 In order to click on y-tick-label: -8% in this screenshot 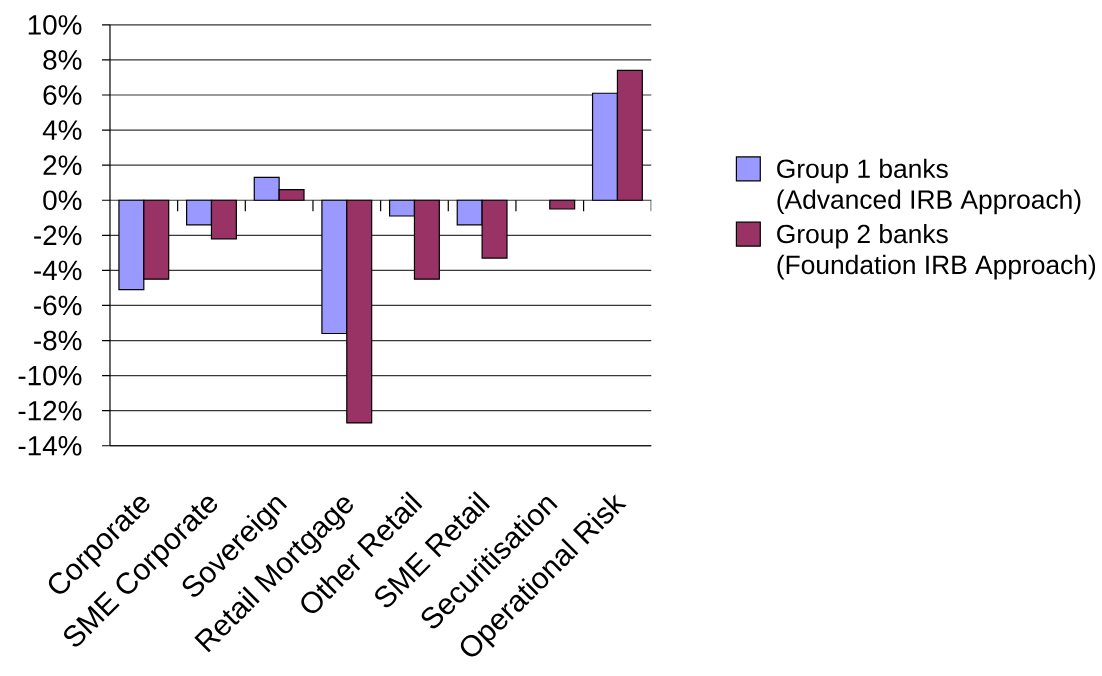, I will do `click(58, 340)`.